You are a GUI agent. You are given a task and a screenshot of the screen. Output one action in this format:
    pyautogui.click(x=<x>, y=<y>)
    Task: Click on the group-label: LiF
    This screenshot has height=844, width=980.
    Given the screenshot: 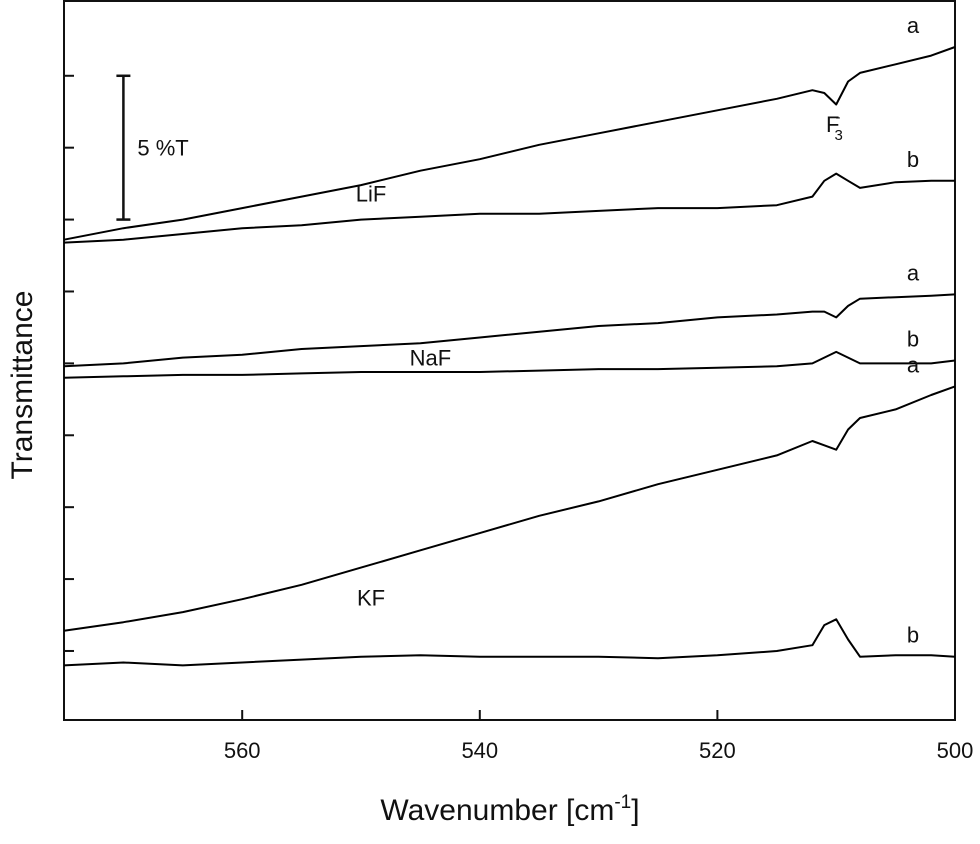 What is the action you would take?
    pyautogui.click(x=371, y=194)
    